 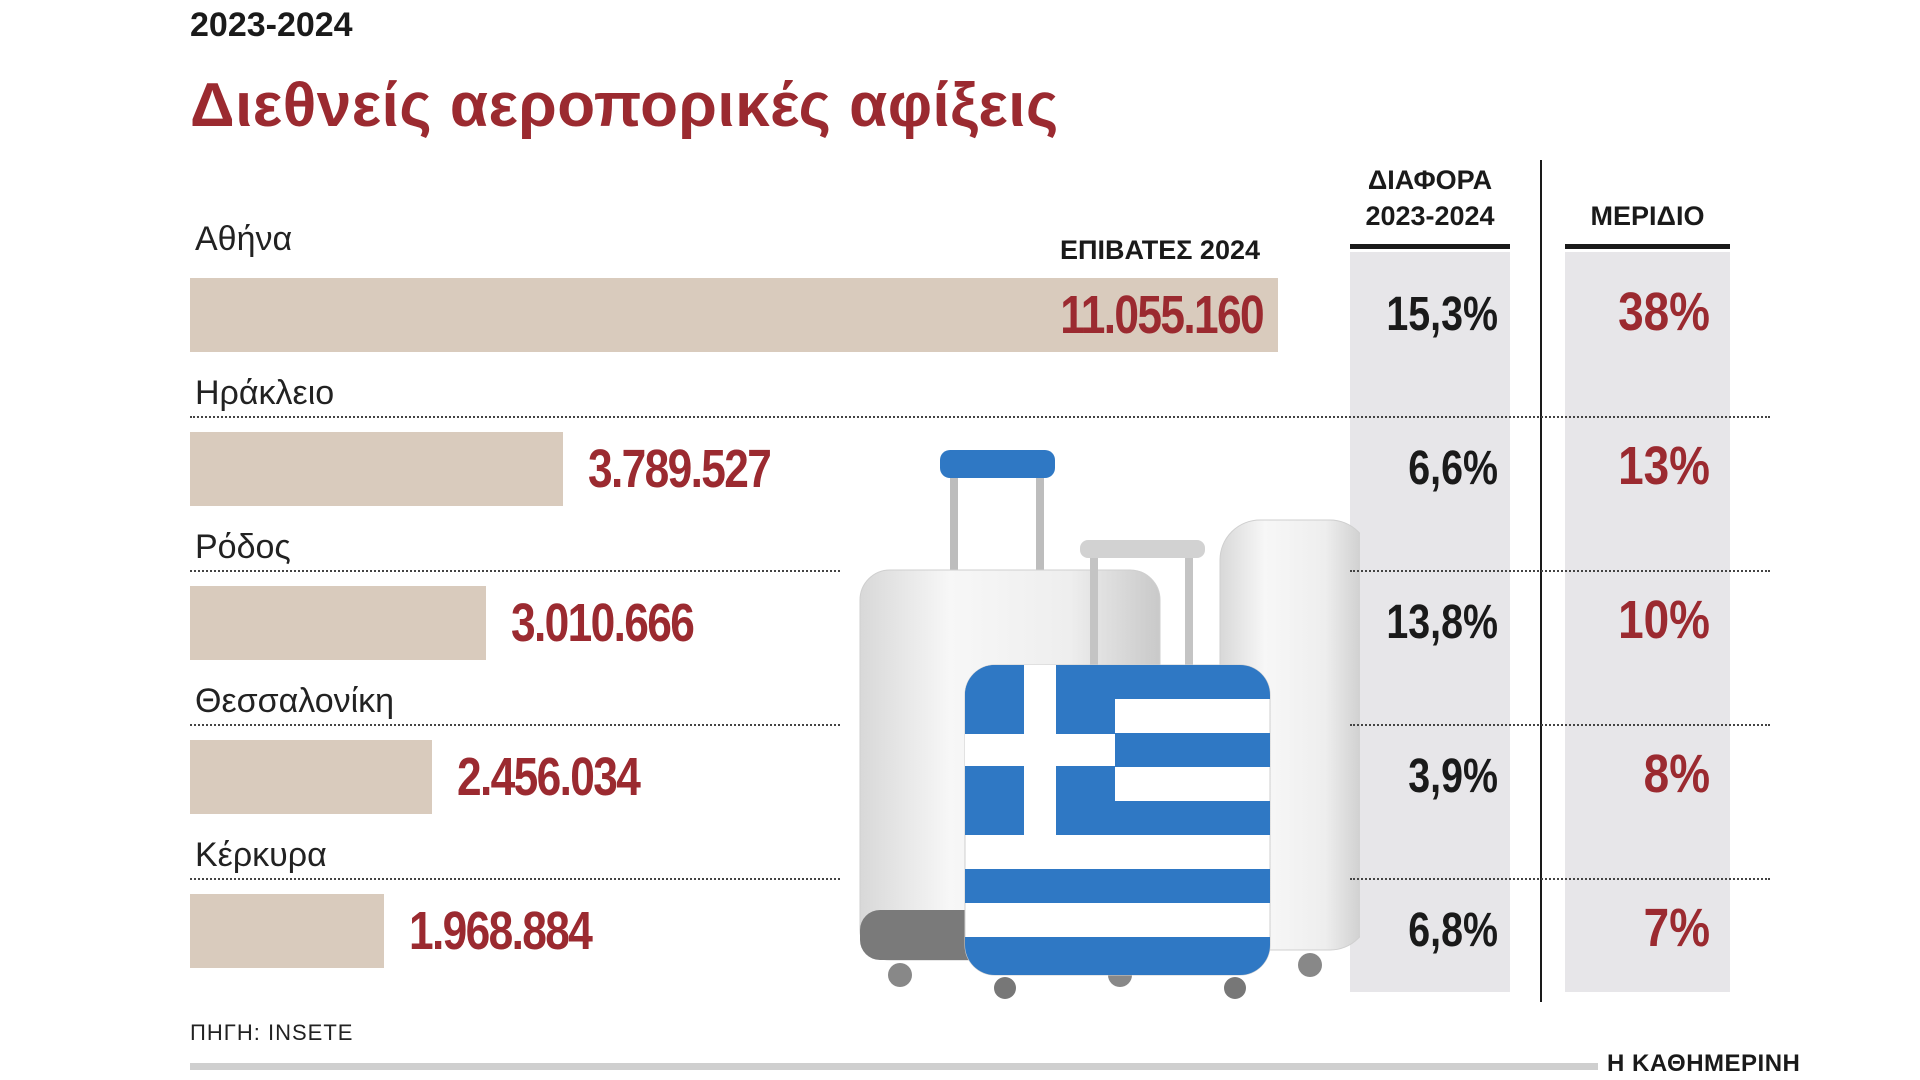 I want to click on difference-header-rule, so click(x=1430, y=246).